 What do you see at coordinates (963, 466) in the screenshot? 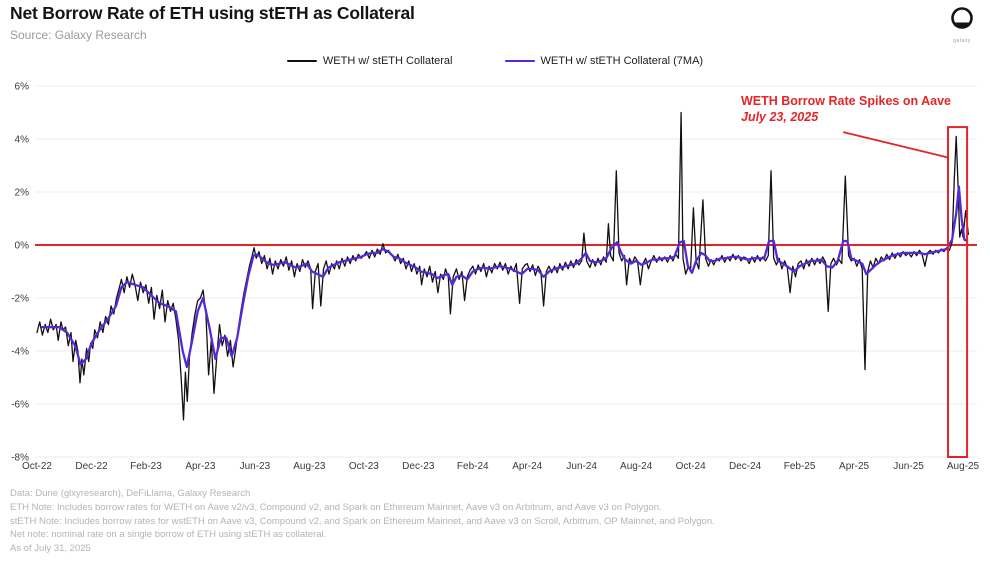
I see `x-tick-label: Aug-25` at bounding box center [963, 466].